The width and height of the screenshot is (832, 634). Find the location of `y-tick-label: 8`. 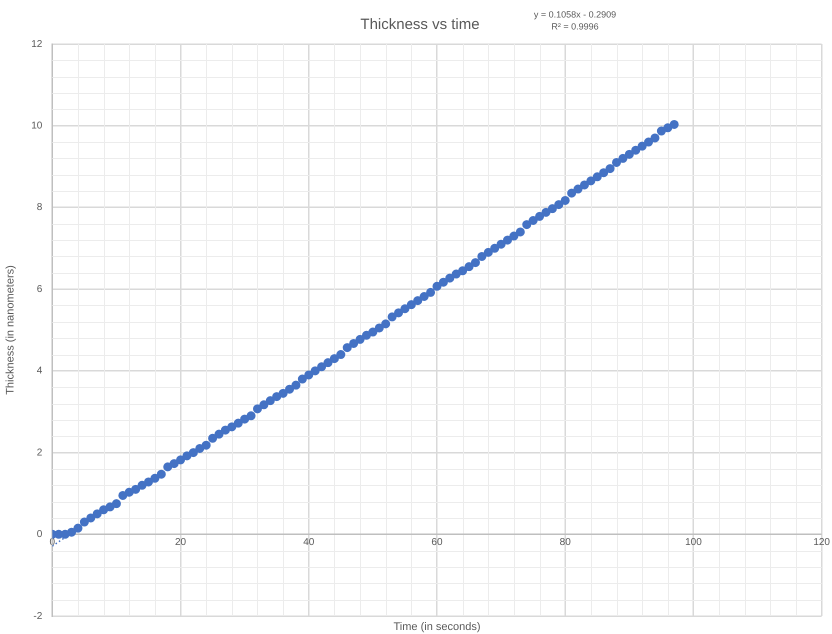

y-tick-label: 8 is located at coordinates (39, 208).